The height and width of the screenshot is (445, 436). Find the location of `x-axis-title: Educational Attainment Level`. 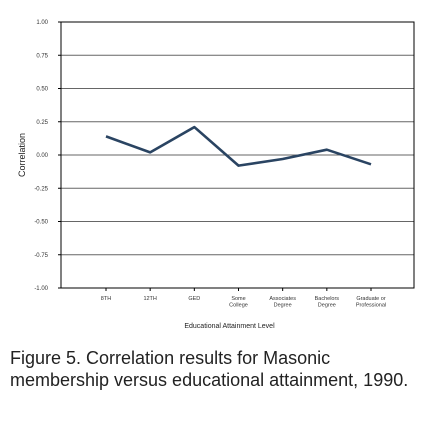

x-axis-title: Educational Attainment Level is located at coordinates (229, 326).